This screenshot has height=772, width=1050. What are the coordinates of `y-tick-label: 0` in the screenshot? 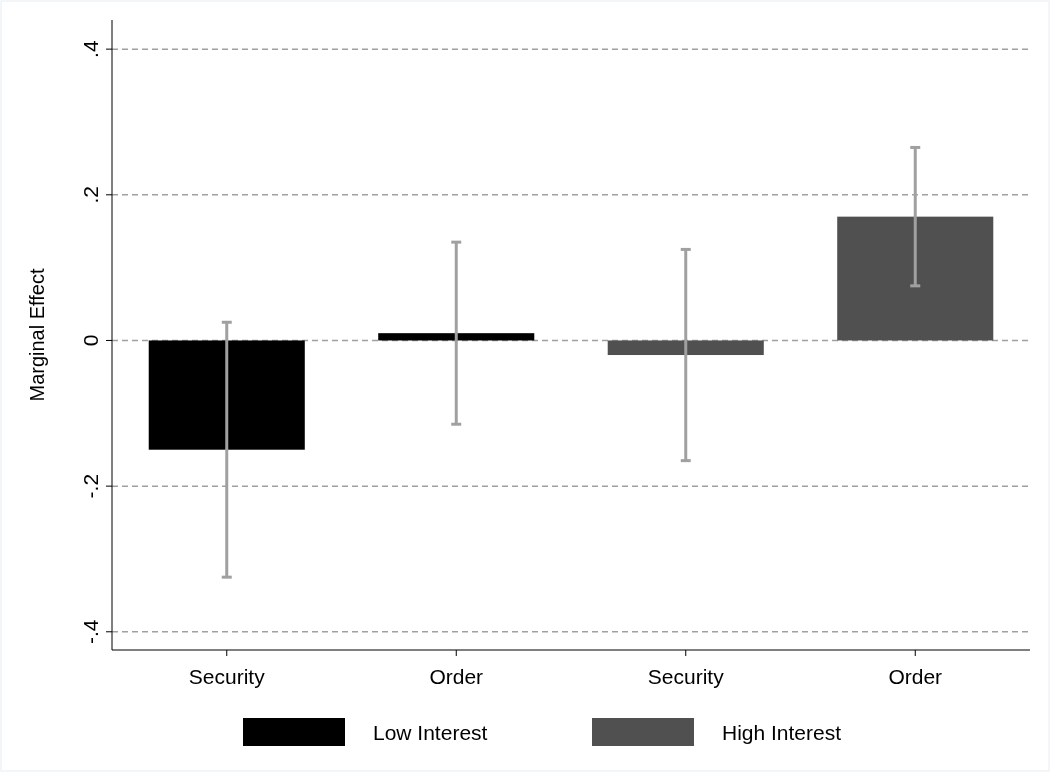 It's located at (90, 340).